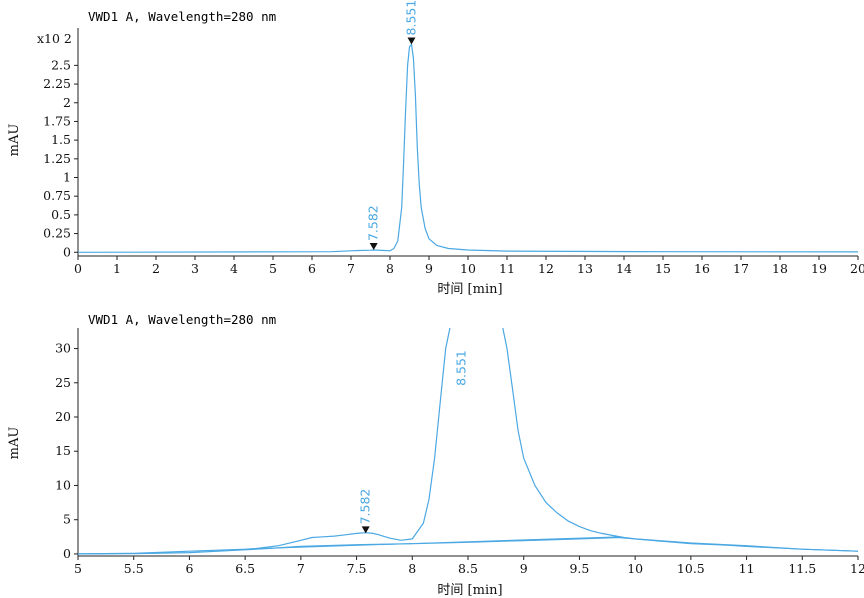  Describe the element at coordinates (741, 268) in the screenshot. I see `x-tick-label: 17` at that location.